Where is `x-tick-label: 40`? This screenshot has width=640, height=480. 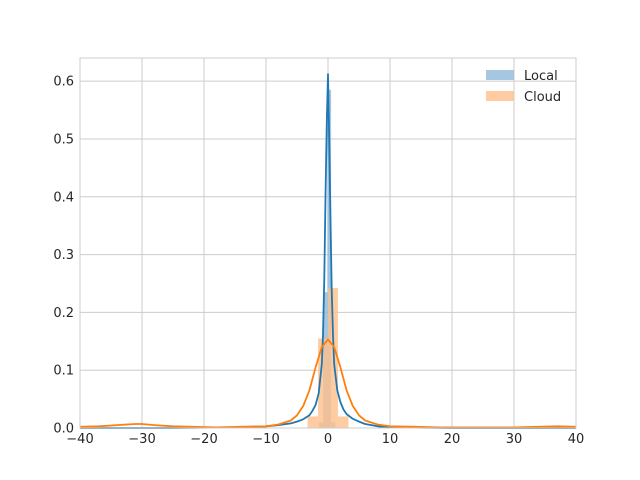
x-tick-label: 40 is located at coordinates (576, 439).